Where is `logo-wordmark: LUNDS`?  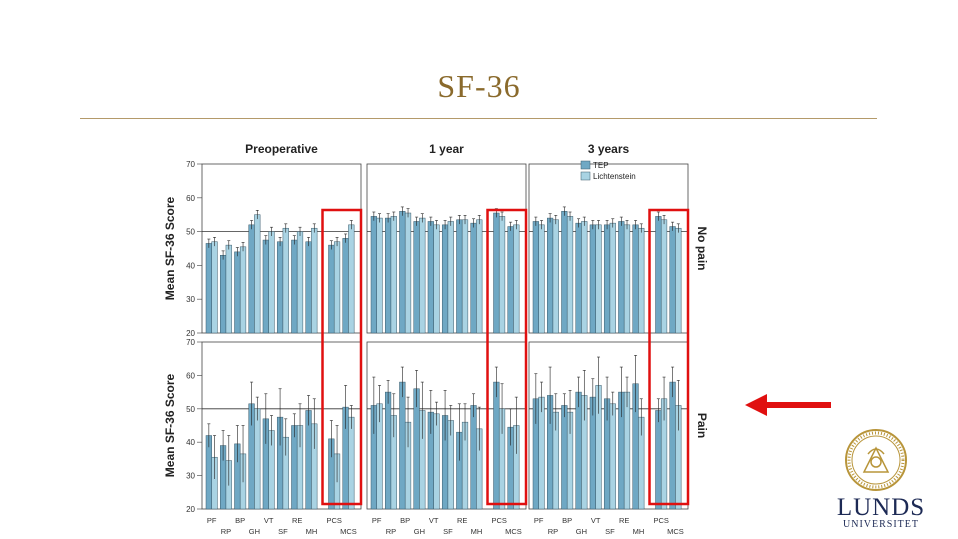 logo-wordmark: LUNDS is located at coordinates (881, 507).